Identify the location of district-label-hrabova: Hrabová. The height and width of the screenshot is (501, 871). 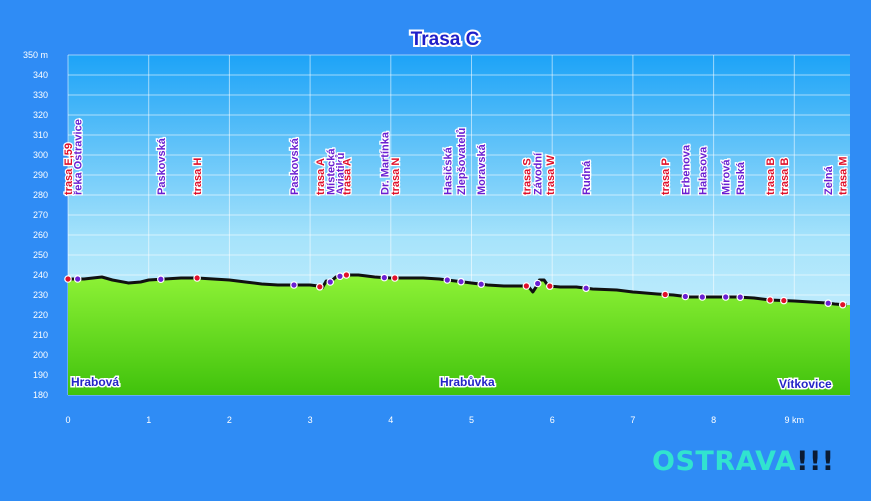
(95, 382).